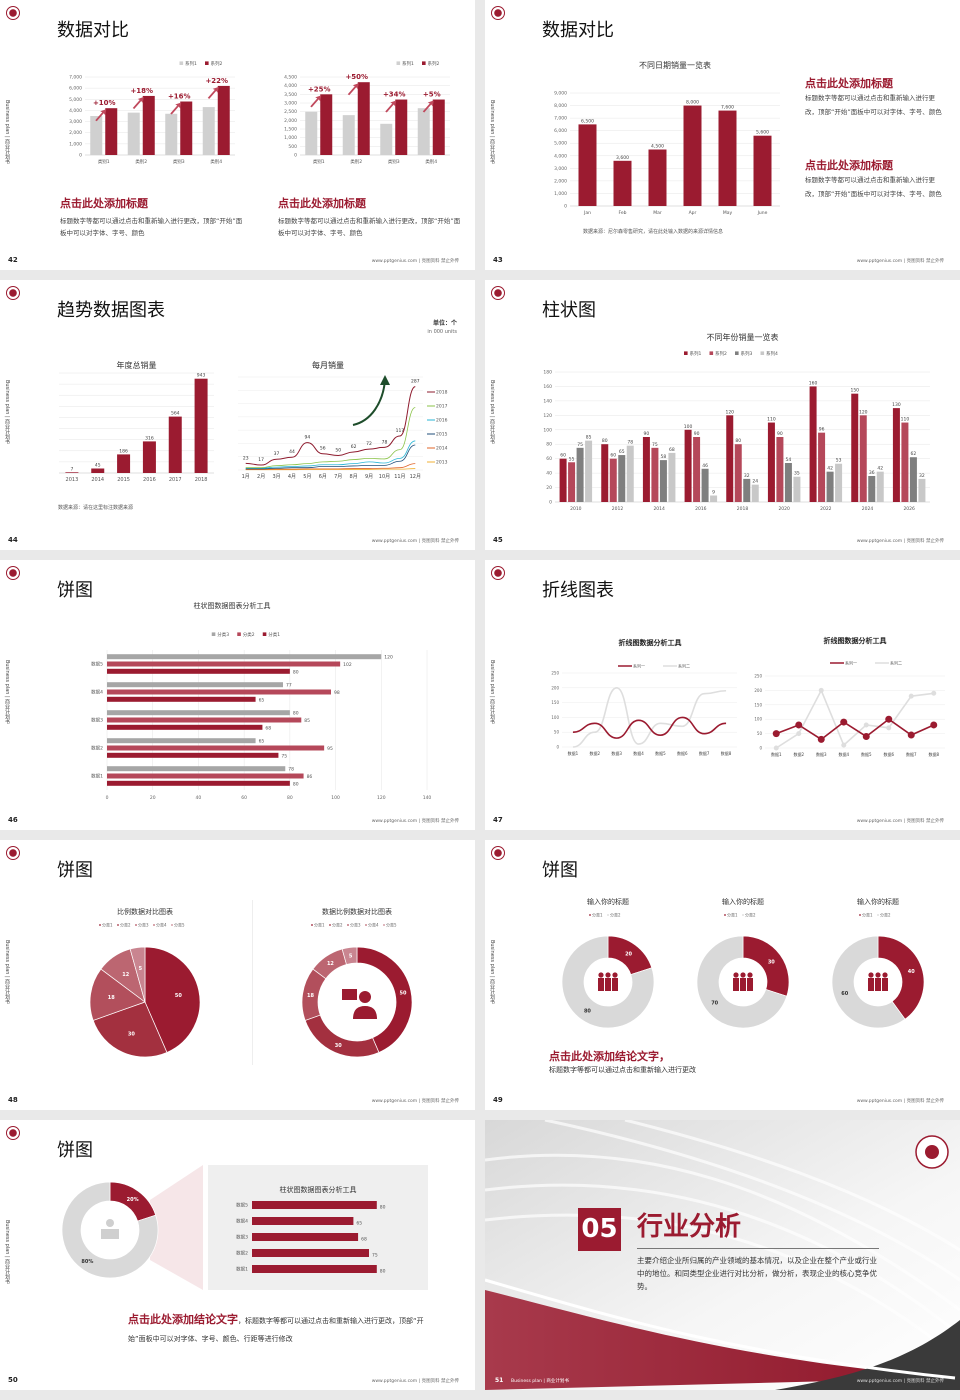 The height and width of the screenshot is (1400, 960). I want to click on legend-label: 2018, so click(442, 393).